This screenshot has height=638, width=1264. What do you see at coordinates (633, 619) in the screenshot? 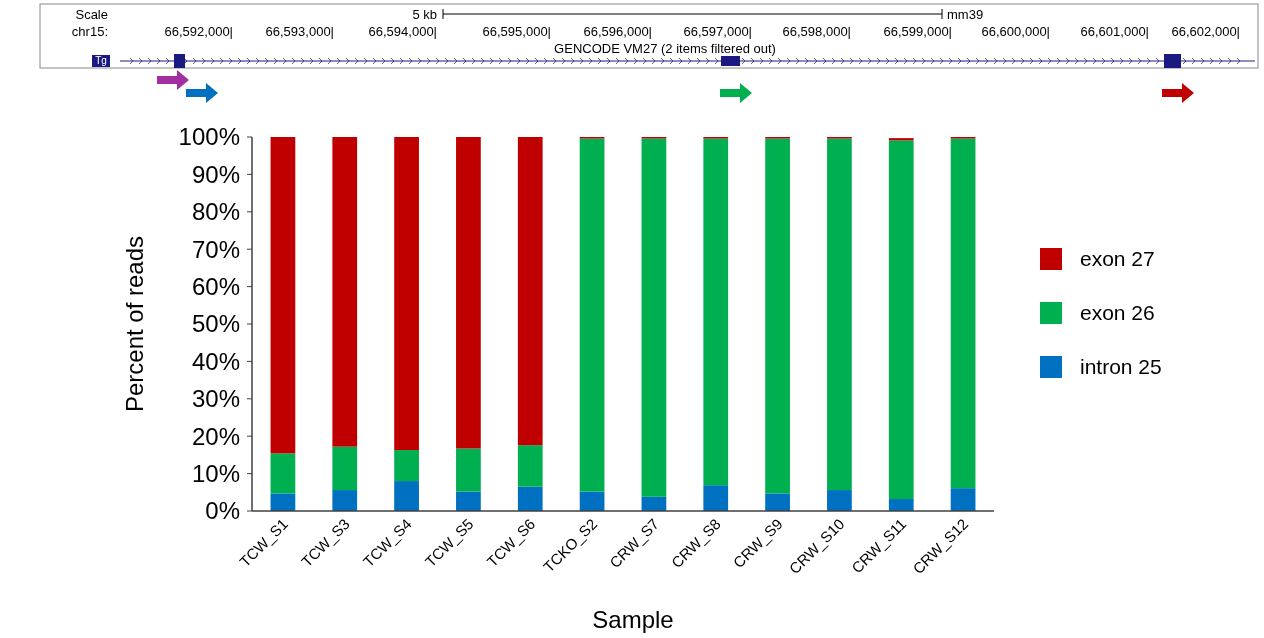
I see `x-axis-title: Sample` at bounding box center [633, 619].